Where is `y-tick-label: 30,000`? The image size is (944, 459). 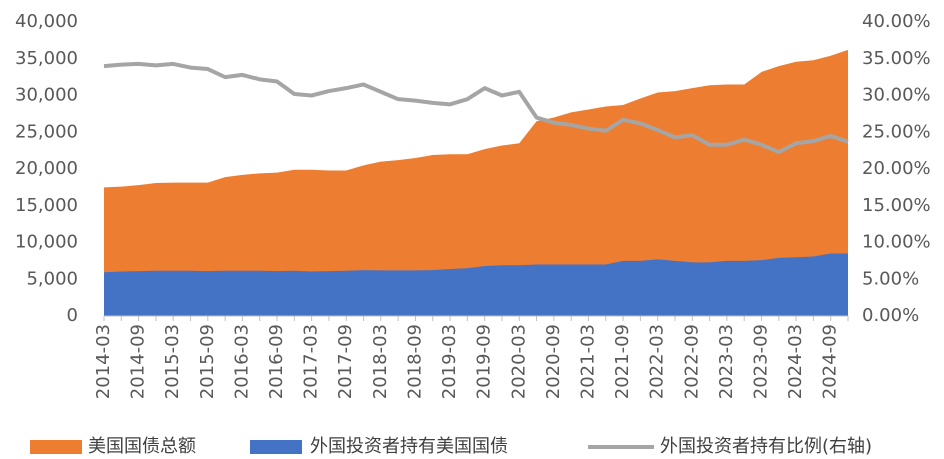
y-tick-label: 30,000 is located at coordinates (46, 95).